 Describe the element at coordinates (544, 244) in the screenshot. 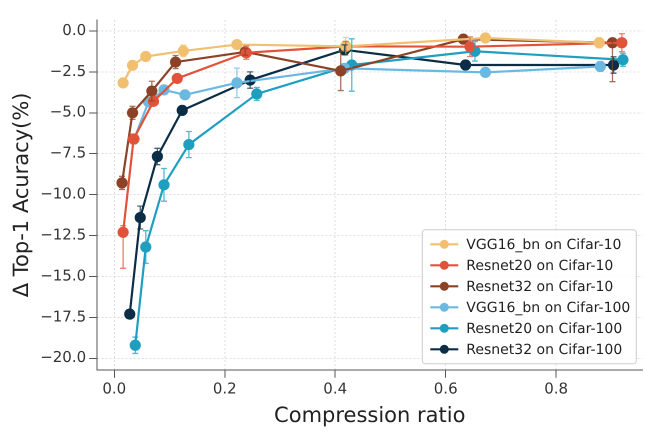

I see `legend-label: VGG16_bn on Cifar-10` at that location.